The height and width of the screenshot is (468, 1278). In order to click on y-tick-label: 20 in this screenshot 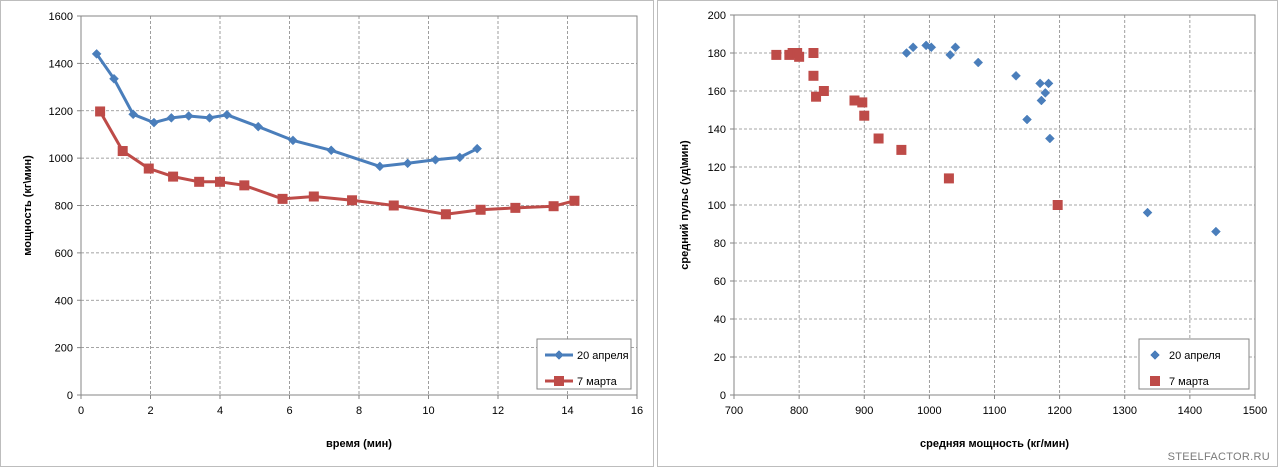, I will do `click(720, 358)`.